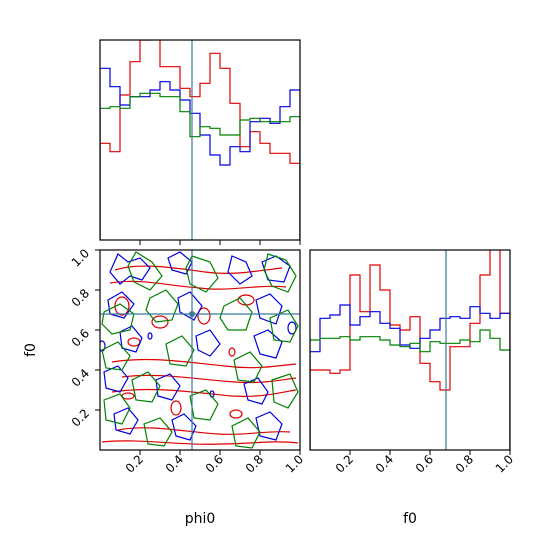  I want to click on phi0-histogram-frame, so click(200, 140).